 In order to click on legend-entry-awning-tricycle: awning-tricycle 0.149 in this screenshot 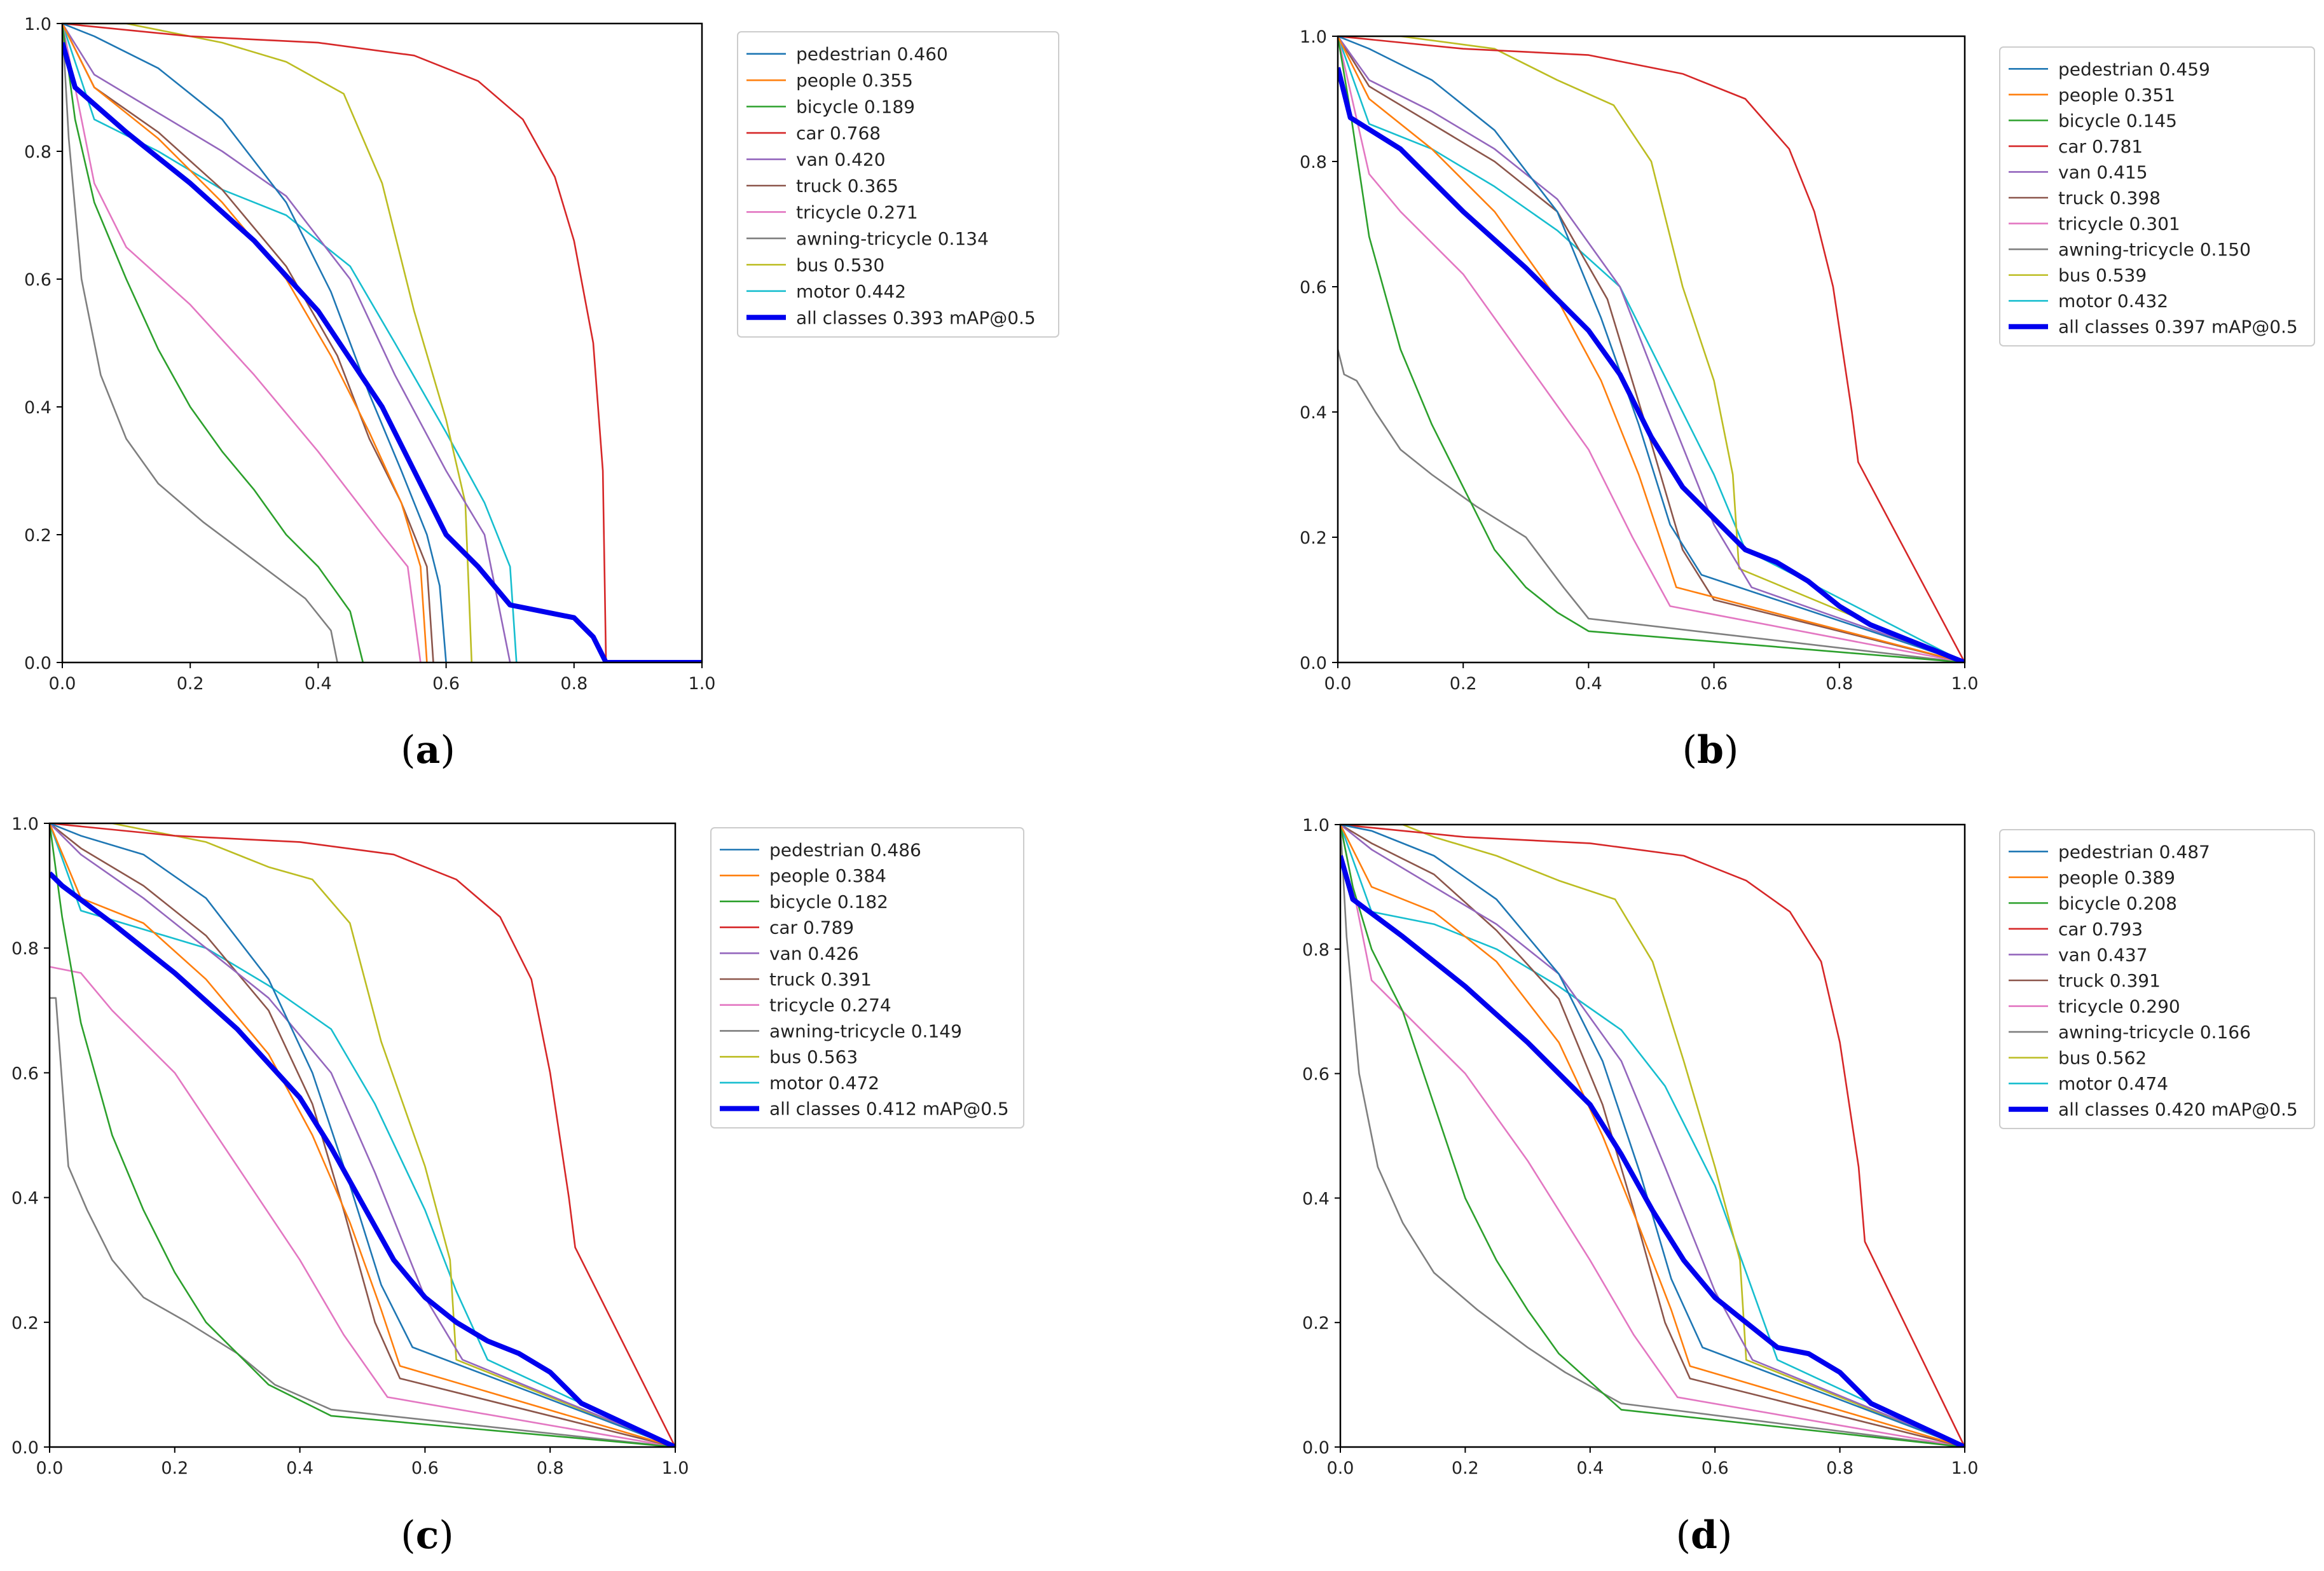, I will do `click(866, 1030)`.